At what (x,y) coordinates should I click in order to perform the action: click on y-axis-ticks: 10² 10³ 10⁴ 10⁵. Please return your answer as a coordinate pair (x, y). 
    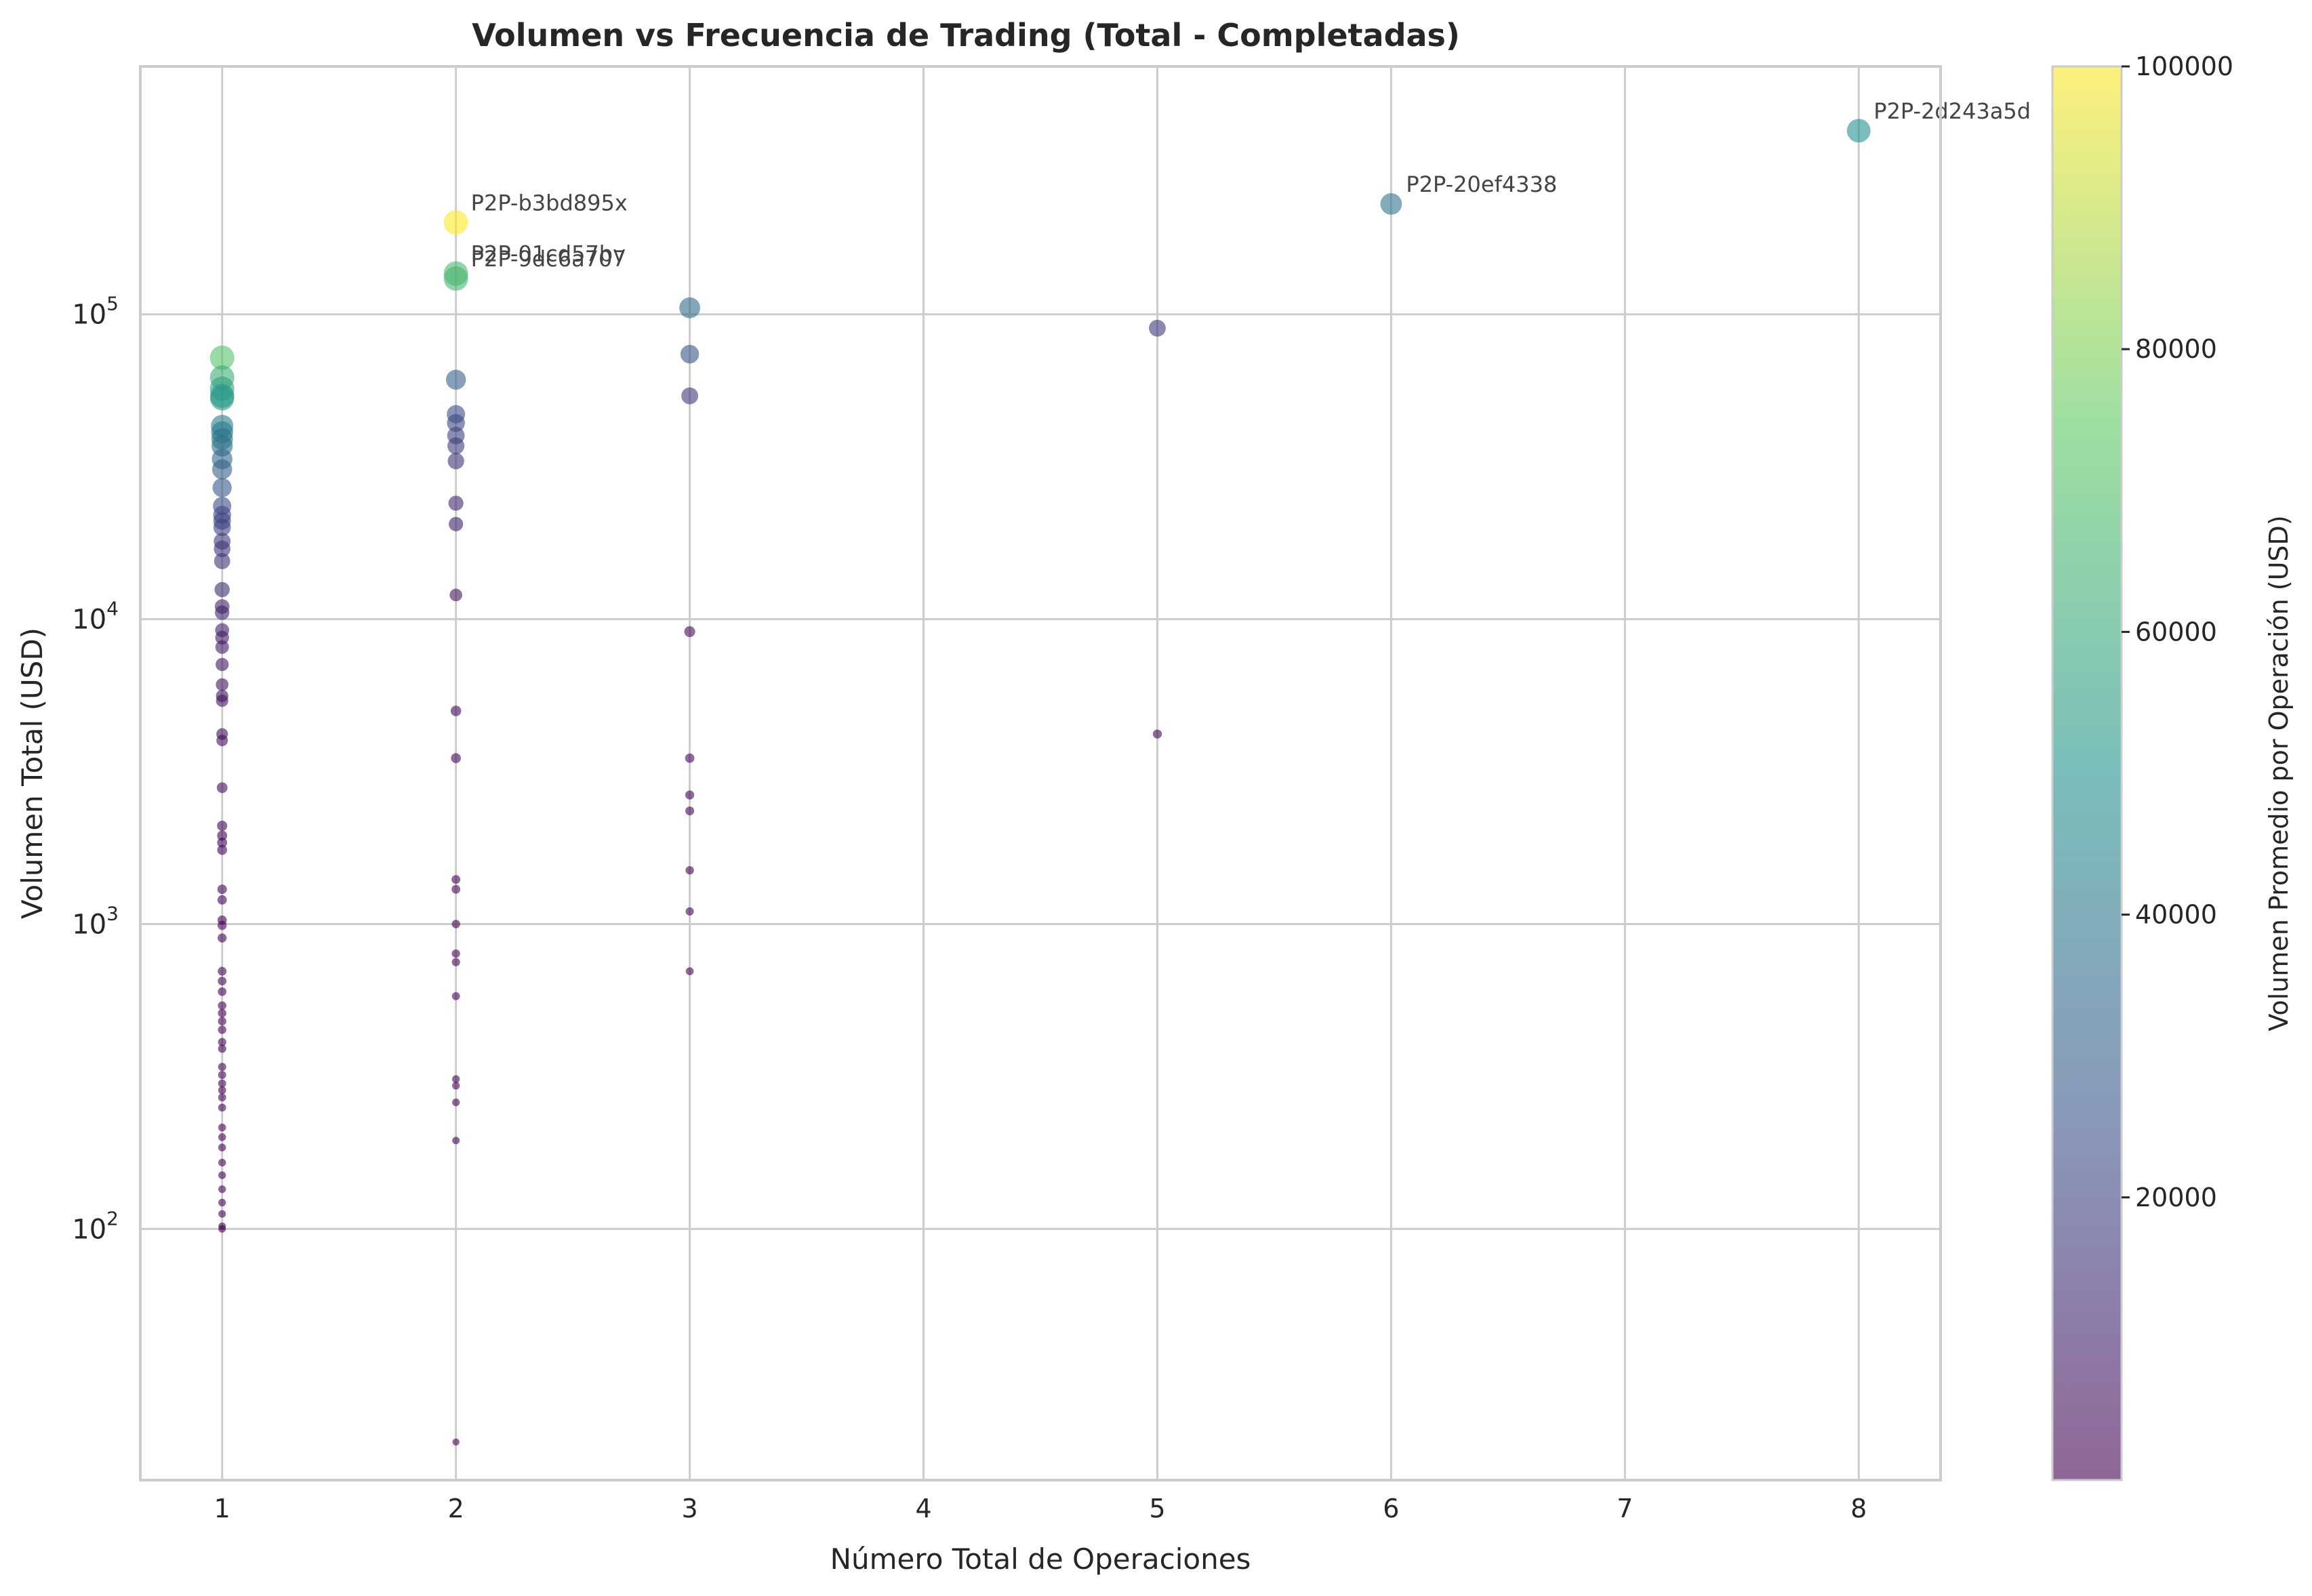
    Looking at the image, I should click on (95, 769).